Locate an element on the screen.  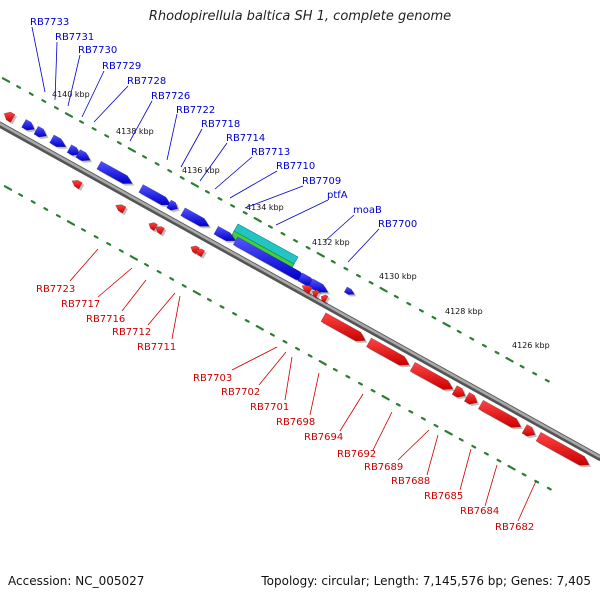
gene-label-reverse: RB7684 is located at coordinates (479, 511).